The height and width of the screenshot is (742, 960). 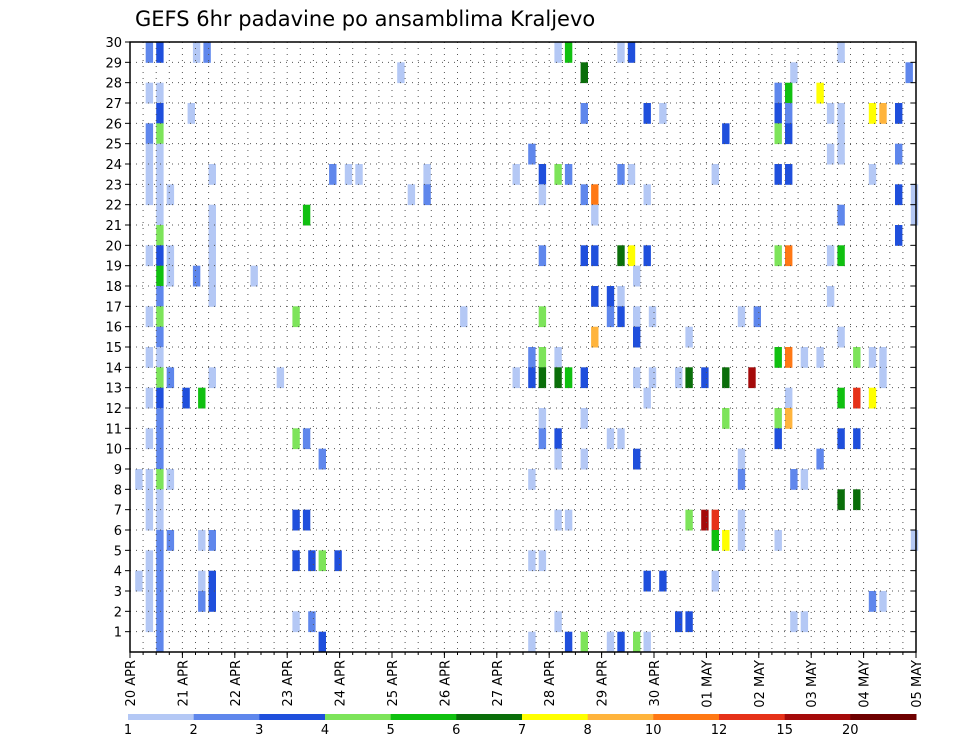 I want to click on y-tick-label: 27, so click(x=113, y=104).